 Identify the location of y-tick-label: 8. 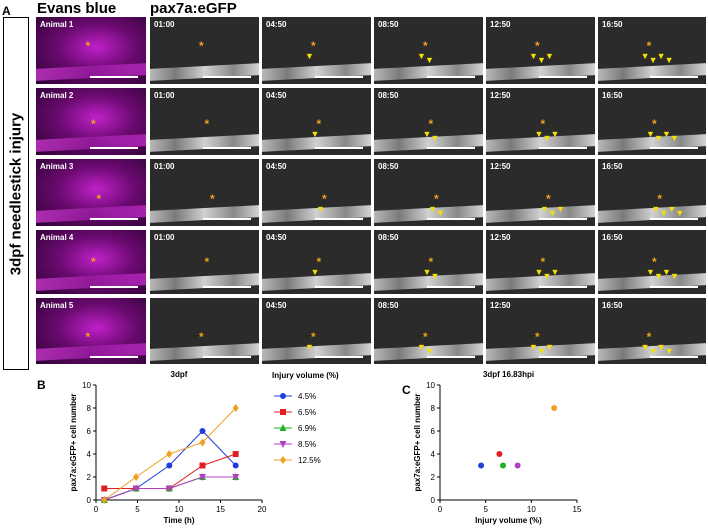
(433, 408).